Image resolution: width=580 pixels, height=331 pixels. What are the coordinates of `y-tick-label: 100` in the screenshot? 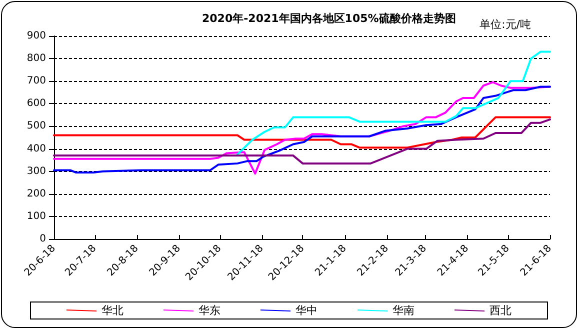 It's located at (36, 216).